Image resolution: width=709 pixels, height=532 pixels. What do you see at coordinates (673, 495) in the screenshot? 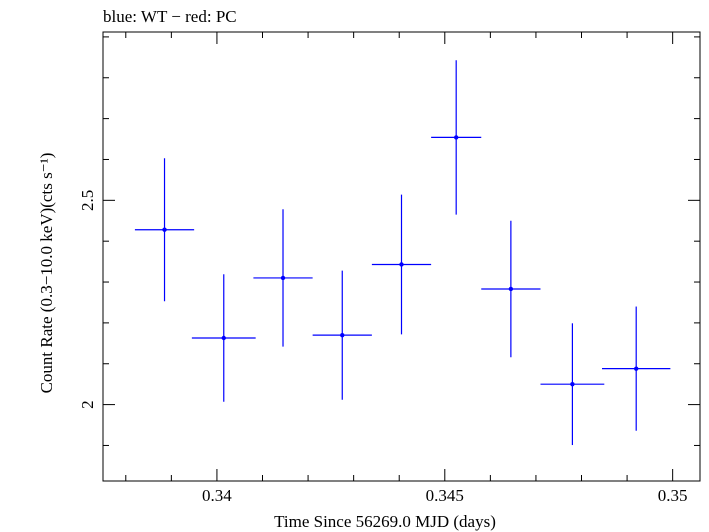
I see `x-tick-label: 0.35` at bounding box center [673, 495].